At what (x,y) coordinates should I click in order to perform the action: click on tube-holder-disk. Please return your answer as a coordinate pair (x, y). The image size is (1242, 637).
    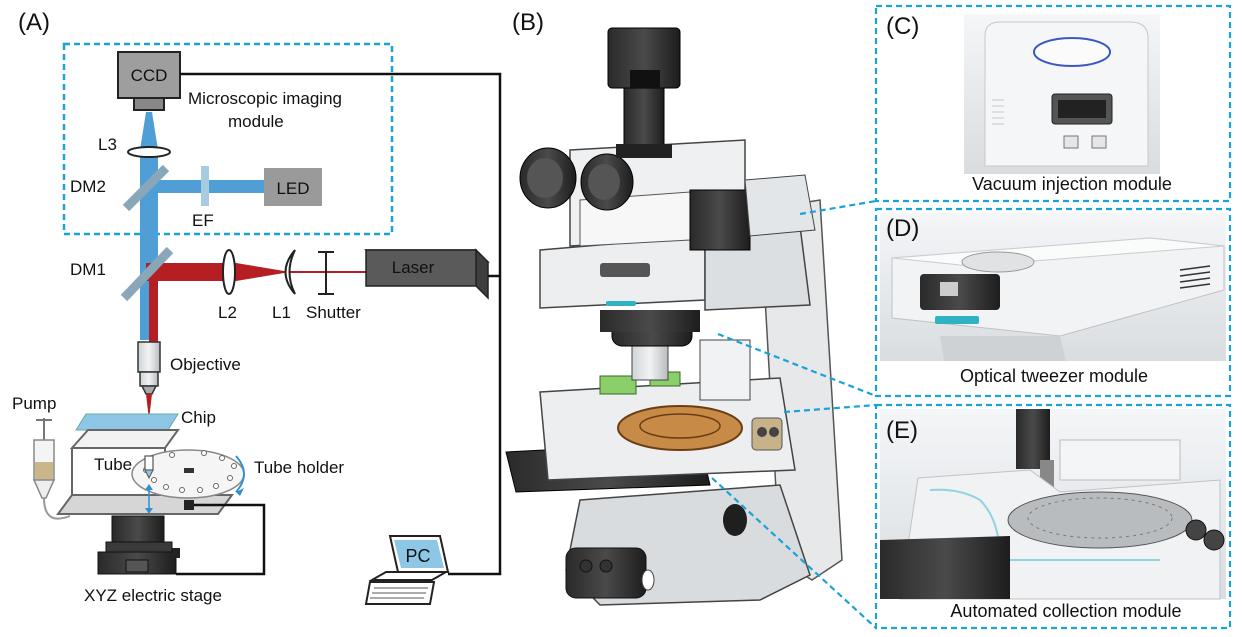
    Looking at the image, I should click on (188, 474).